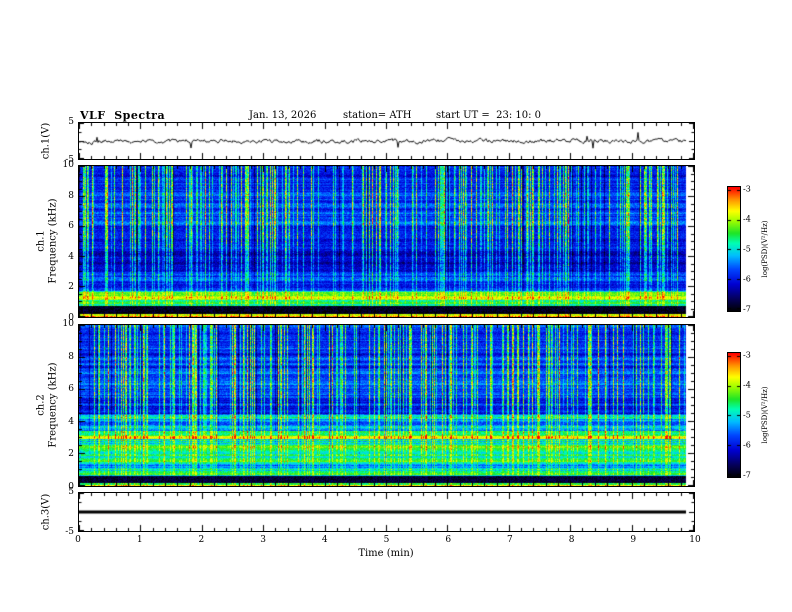 The height and width of the screenshot is (612, 792). I want to click on x-tick-label: 3, so click(263, 540).